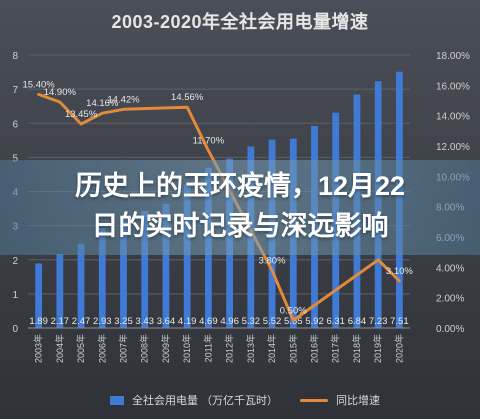 The height and width of the screenshot is (419, 480). What do you see at coordinates (186, 348) in the screenshot?
I see `x-category-label: 2010年` at bounding box center [186, 348].